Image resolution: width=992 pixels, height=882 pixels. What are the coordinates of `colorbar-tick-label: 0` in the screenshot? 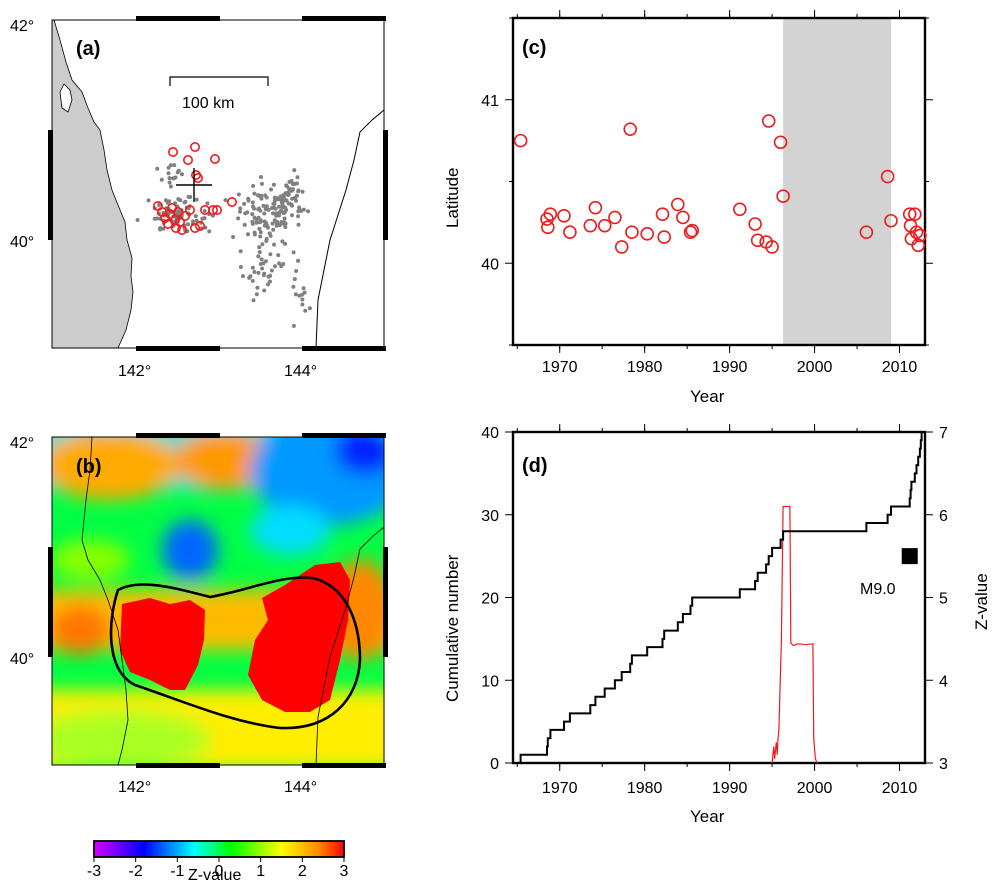 It's located at (219, 871).